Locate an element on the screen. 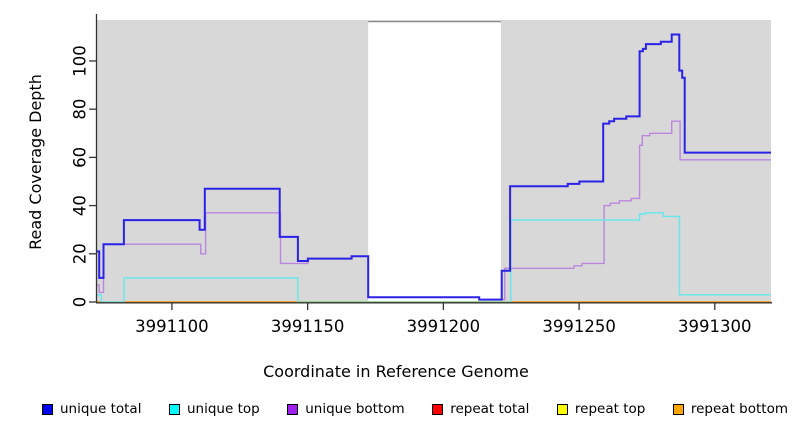  legend-label-repeat-bottom: repeat bottom is located at coordinates (739, 409).